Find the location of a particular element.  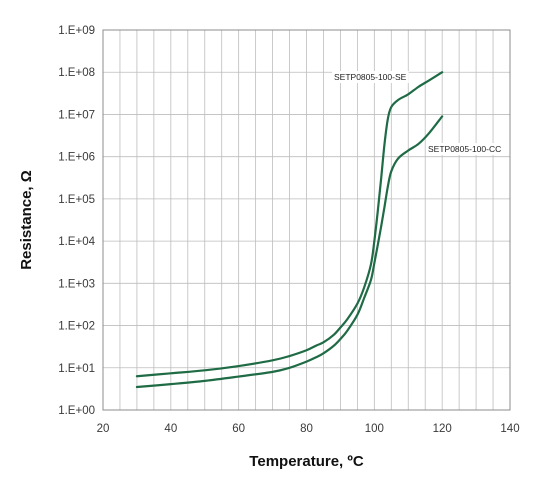

y-tick-label: 1.E+00 is located at coordinates (76, 411).